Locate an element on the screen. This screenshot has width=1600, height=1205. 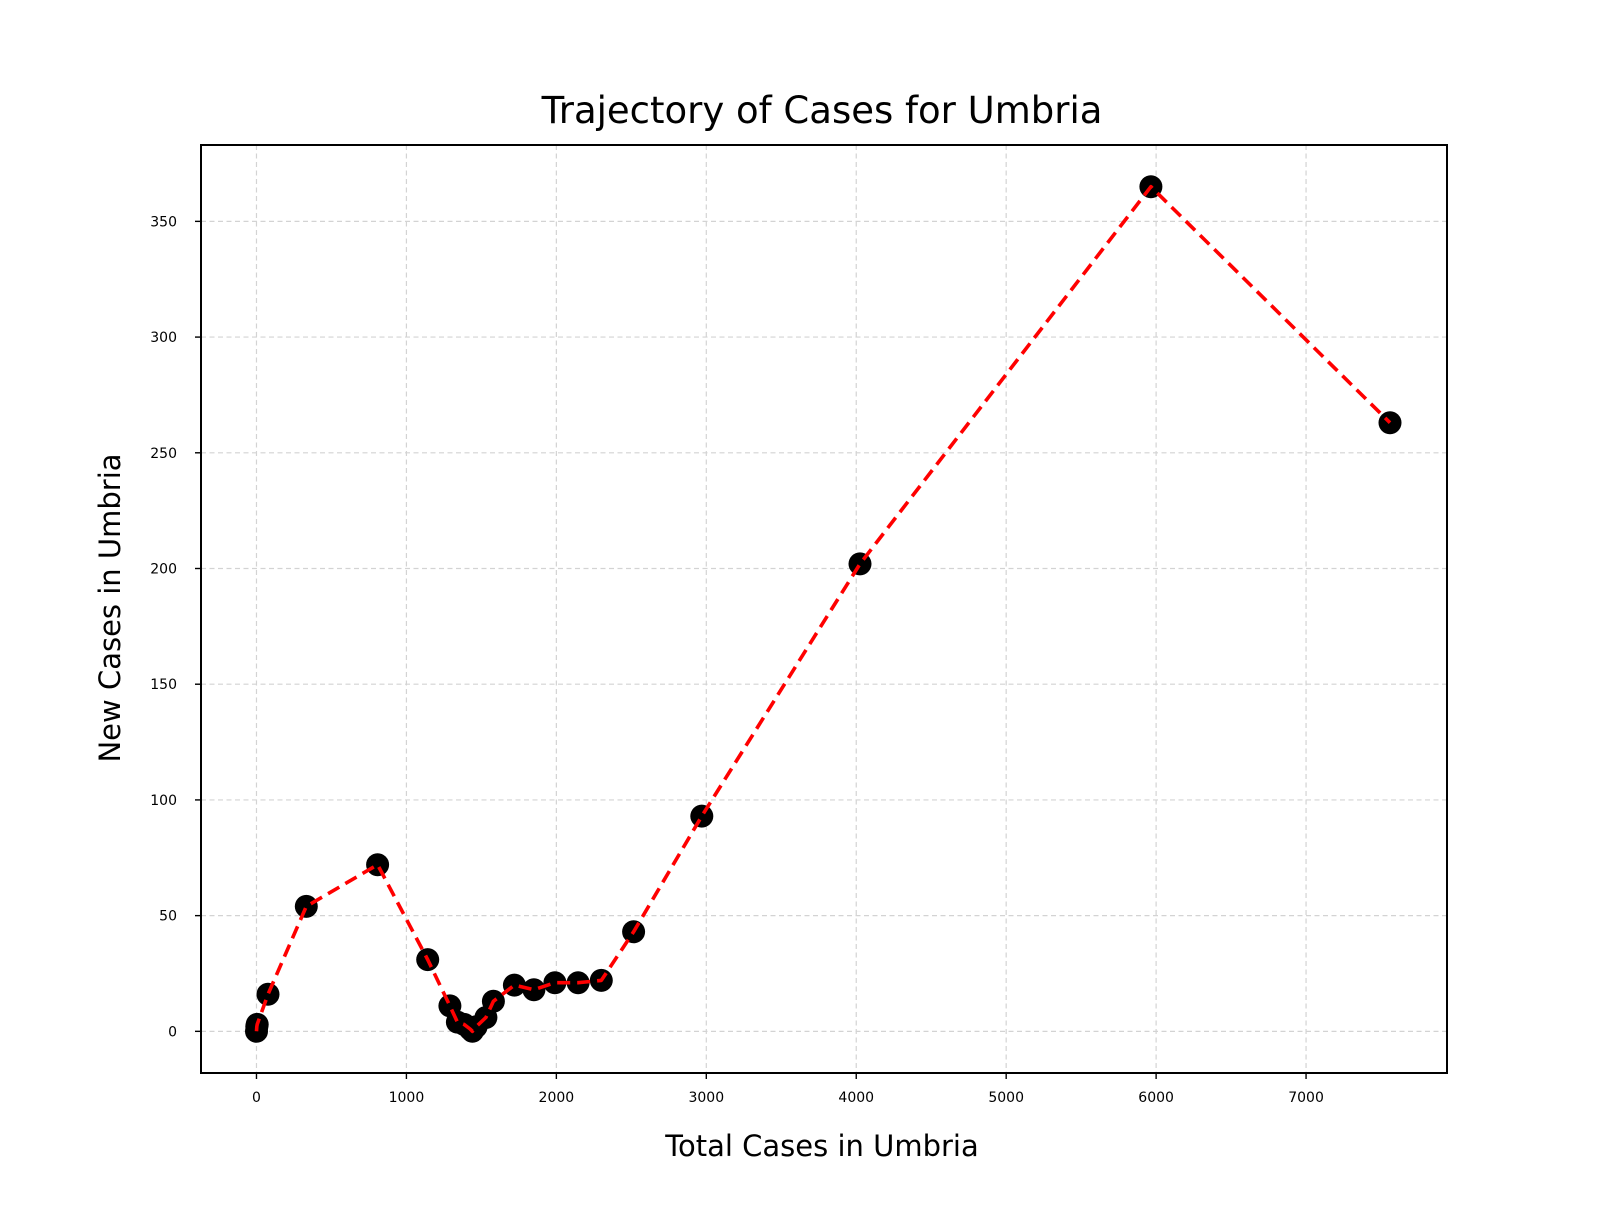
y-tick-label: 100 is located at coordinates (163, 801).